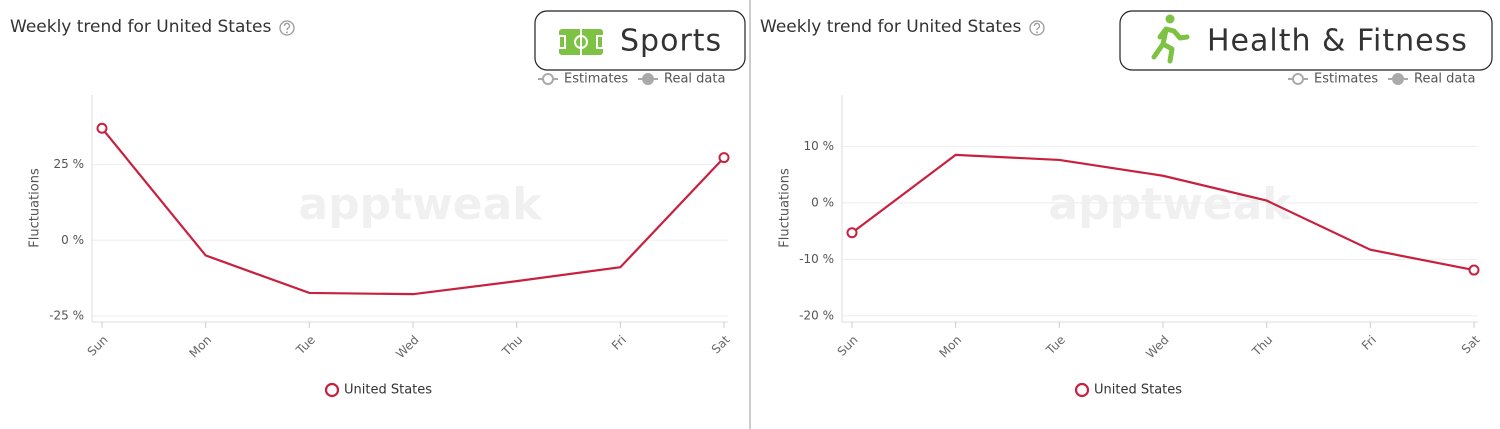  Describe the element at coordinates (816, 259) in the screenshot. I see `y-tick-label: -10 %` at that location.